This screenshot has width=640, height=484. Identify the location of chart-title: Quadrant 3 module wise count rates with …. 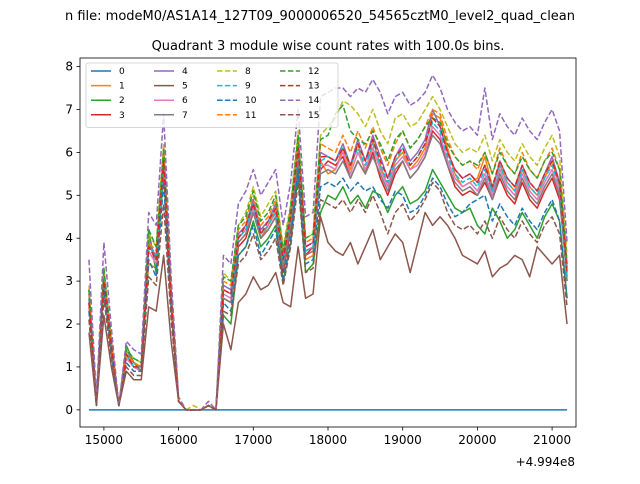
(328, 46).